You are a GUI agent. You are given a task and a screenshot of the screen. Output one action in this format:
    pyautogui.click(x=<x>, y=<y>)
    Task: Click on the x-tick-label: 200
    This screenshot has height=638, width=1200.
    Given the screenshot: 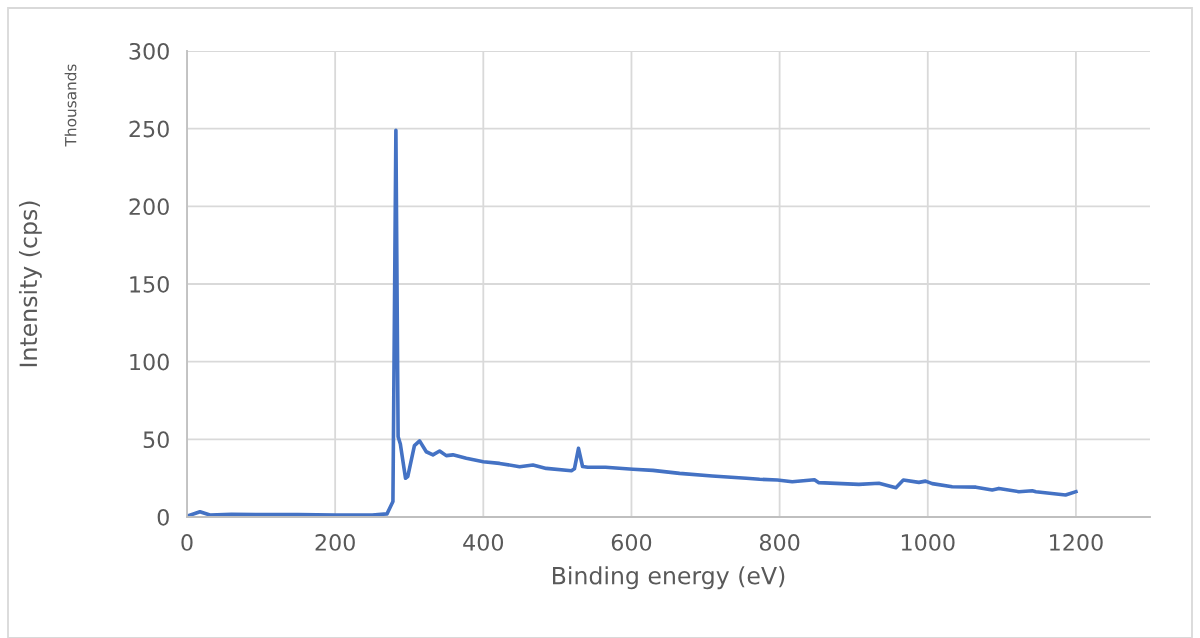 What is the action you would take?
    pyautogui.click(x=335, y=542)
    